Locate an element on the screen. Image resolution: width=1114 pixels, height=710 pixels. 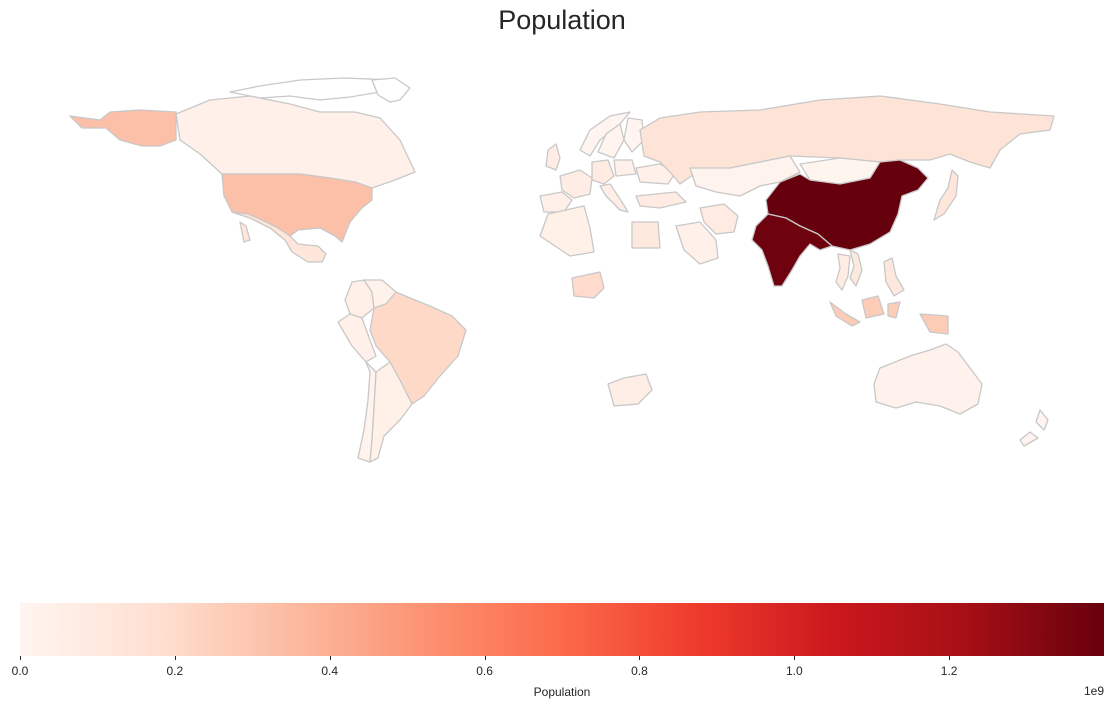
country-algeria is located at coordinates (567, 231).